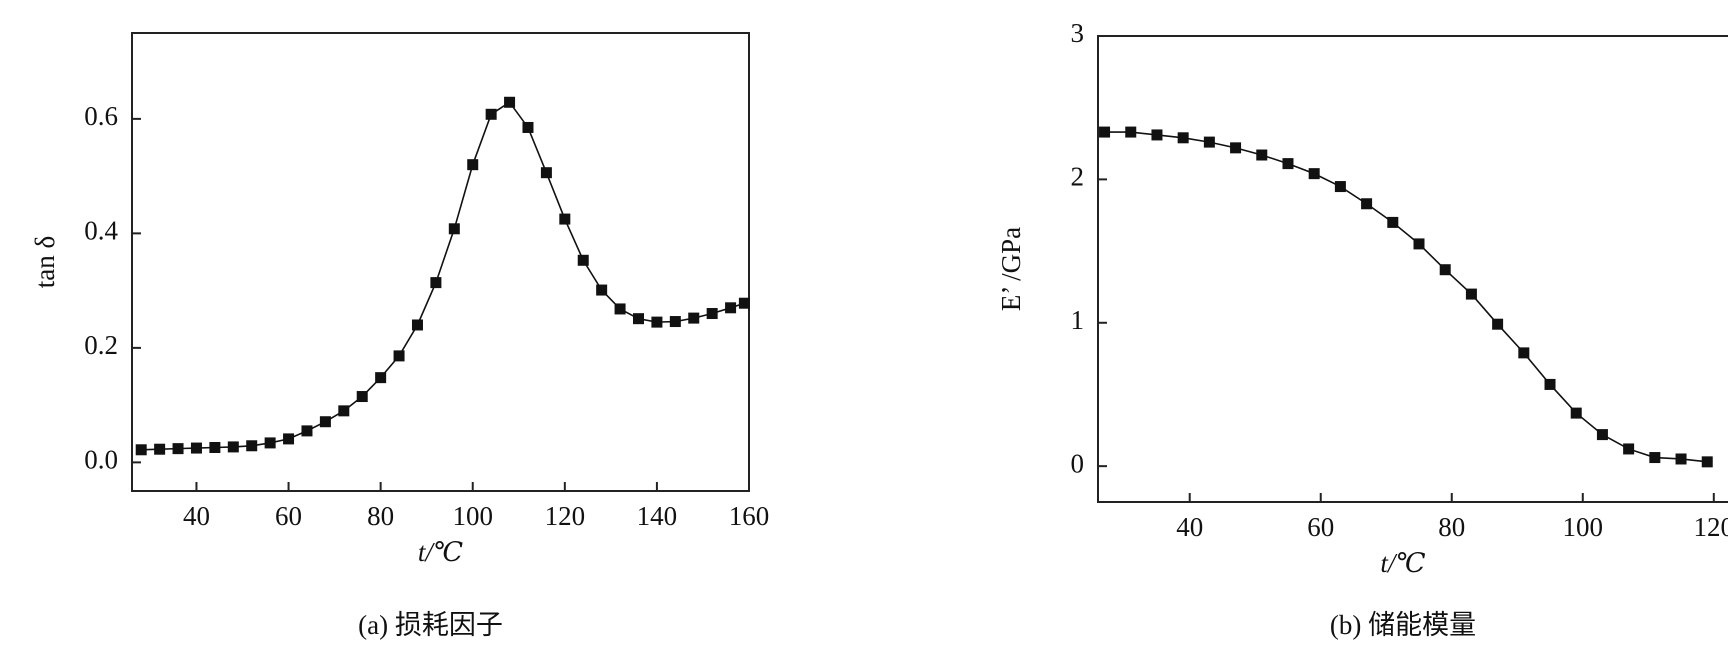 The image size is (1728, 670). Describe the element at coordinates (1078, 463) in the screenshot. I see `y-tick-label: 0` at that location.